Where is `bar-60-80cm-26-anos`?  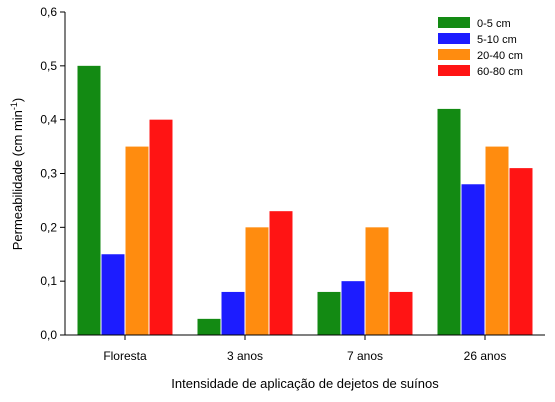
bar-60-80cm-26-anos is located at coordinates (521, 251).